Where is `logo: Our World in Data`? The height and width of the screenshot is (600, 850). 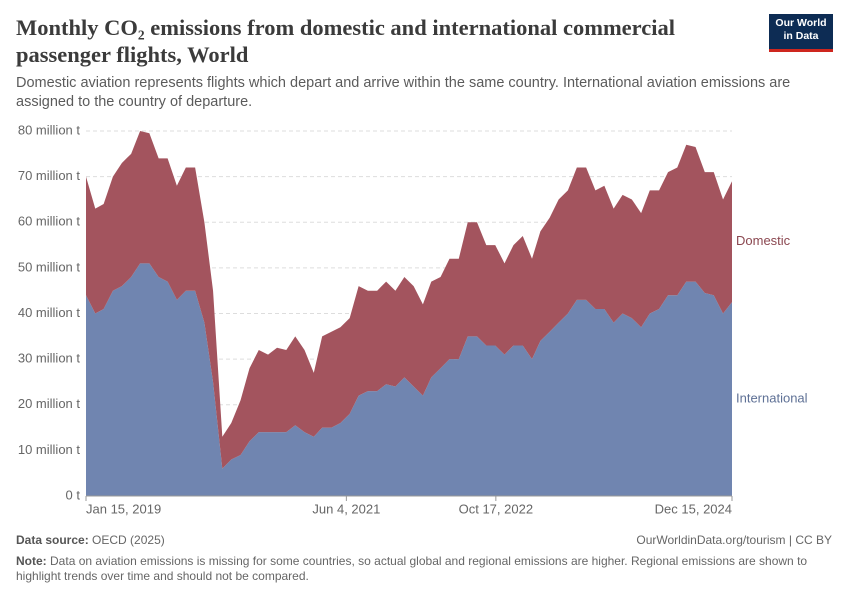
logo: Our World in Data is located at coordinates (801, 33).